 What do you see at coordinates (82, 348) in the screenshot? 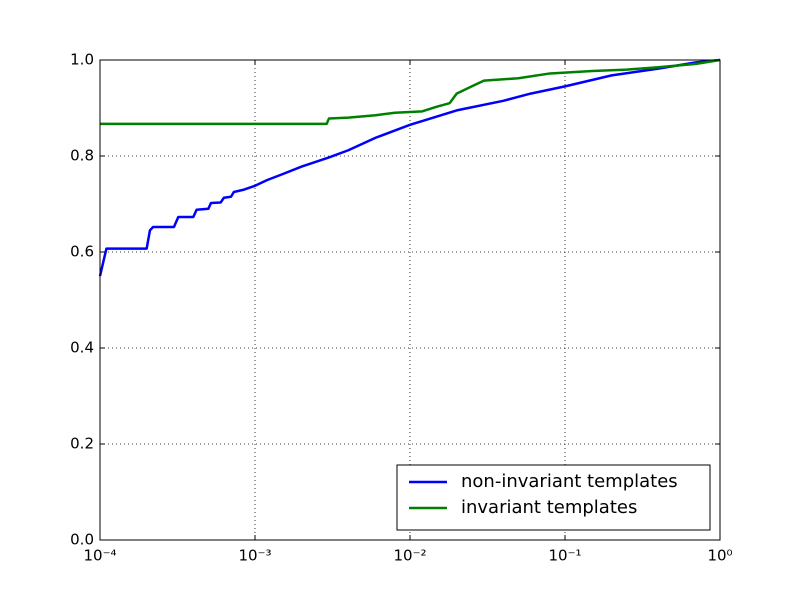
I see `y-tick-label: 0.4` at bounding box center [82, 348].